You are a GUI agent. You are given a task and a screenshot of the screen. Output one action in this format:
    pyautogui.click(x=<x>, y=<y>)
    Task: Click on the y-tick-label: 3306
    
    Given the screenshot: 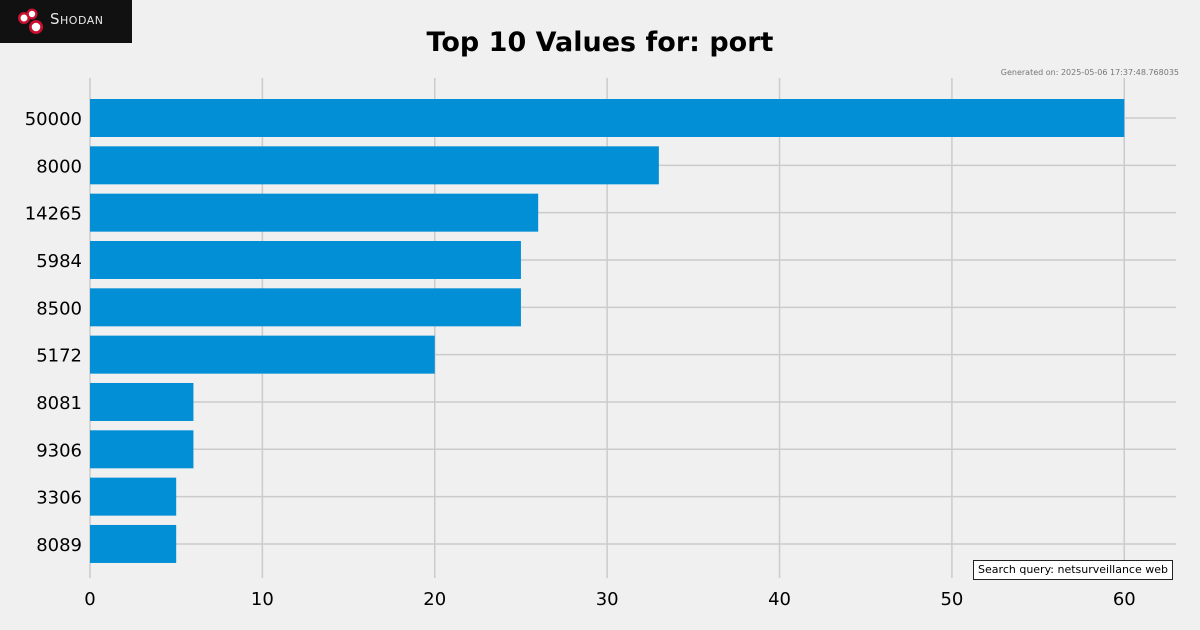 What is the action you would take?
    pyautogui.click(x=59, y=498)
    